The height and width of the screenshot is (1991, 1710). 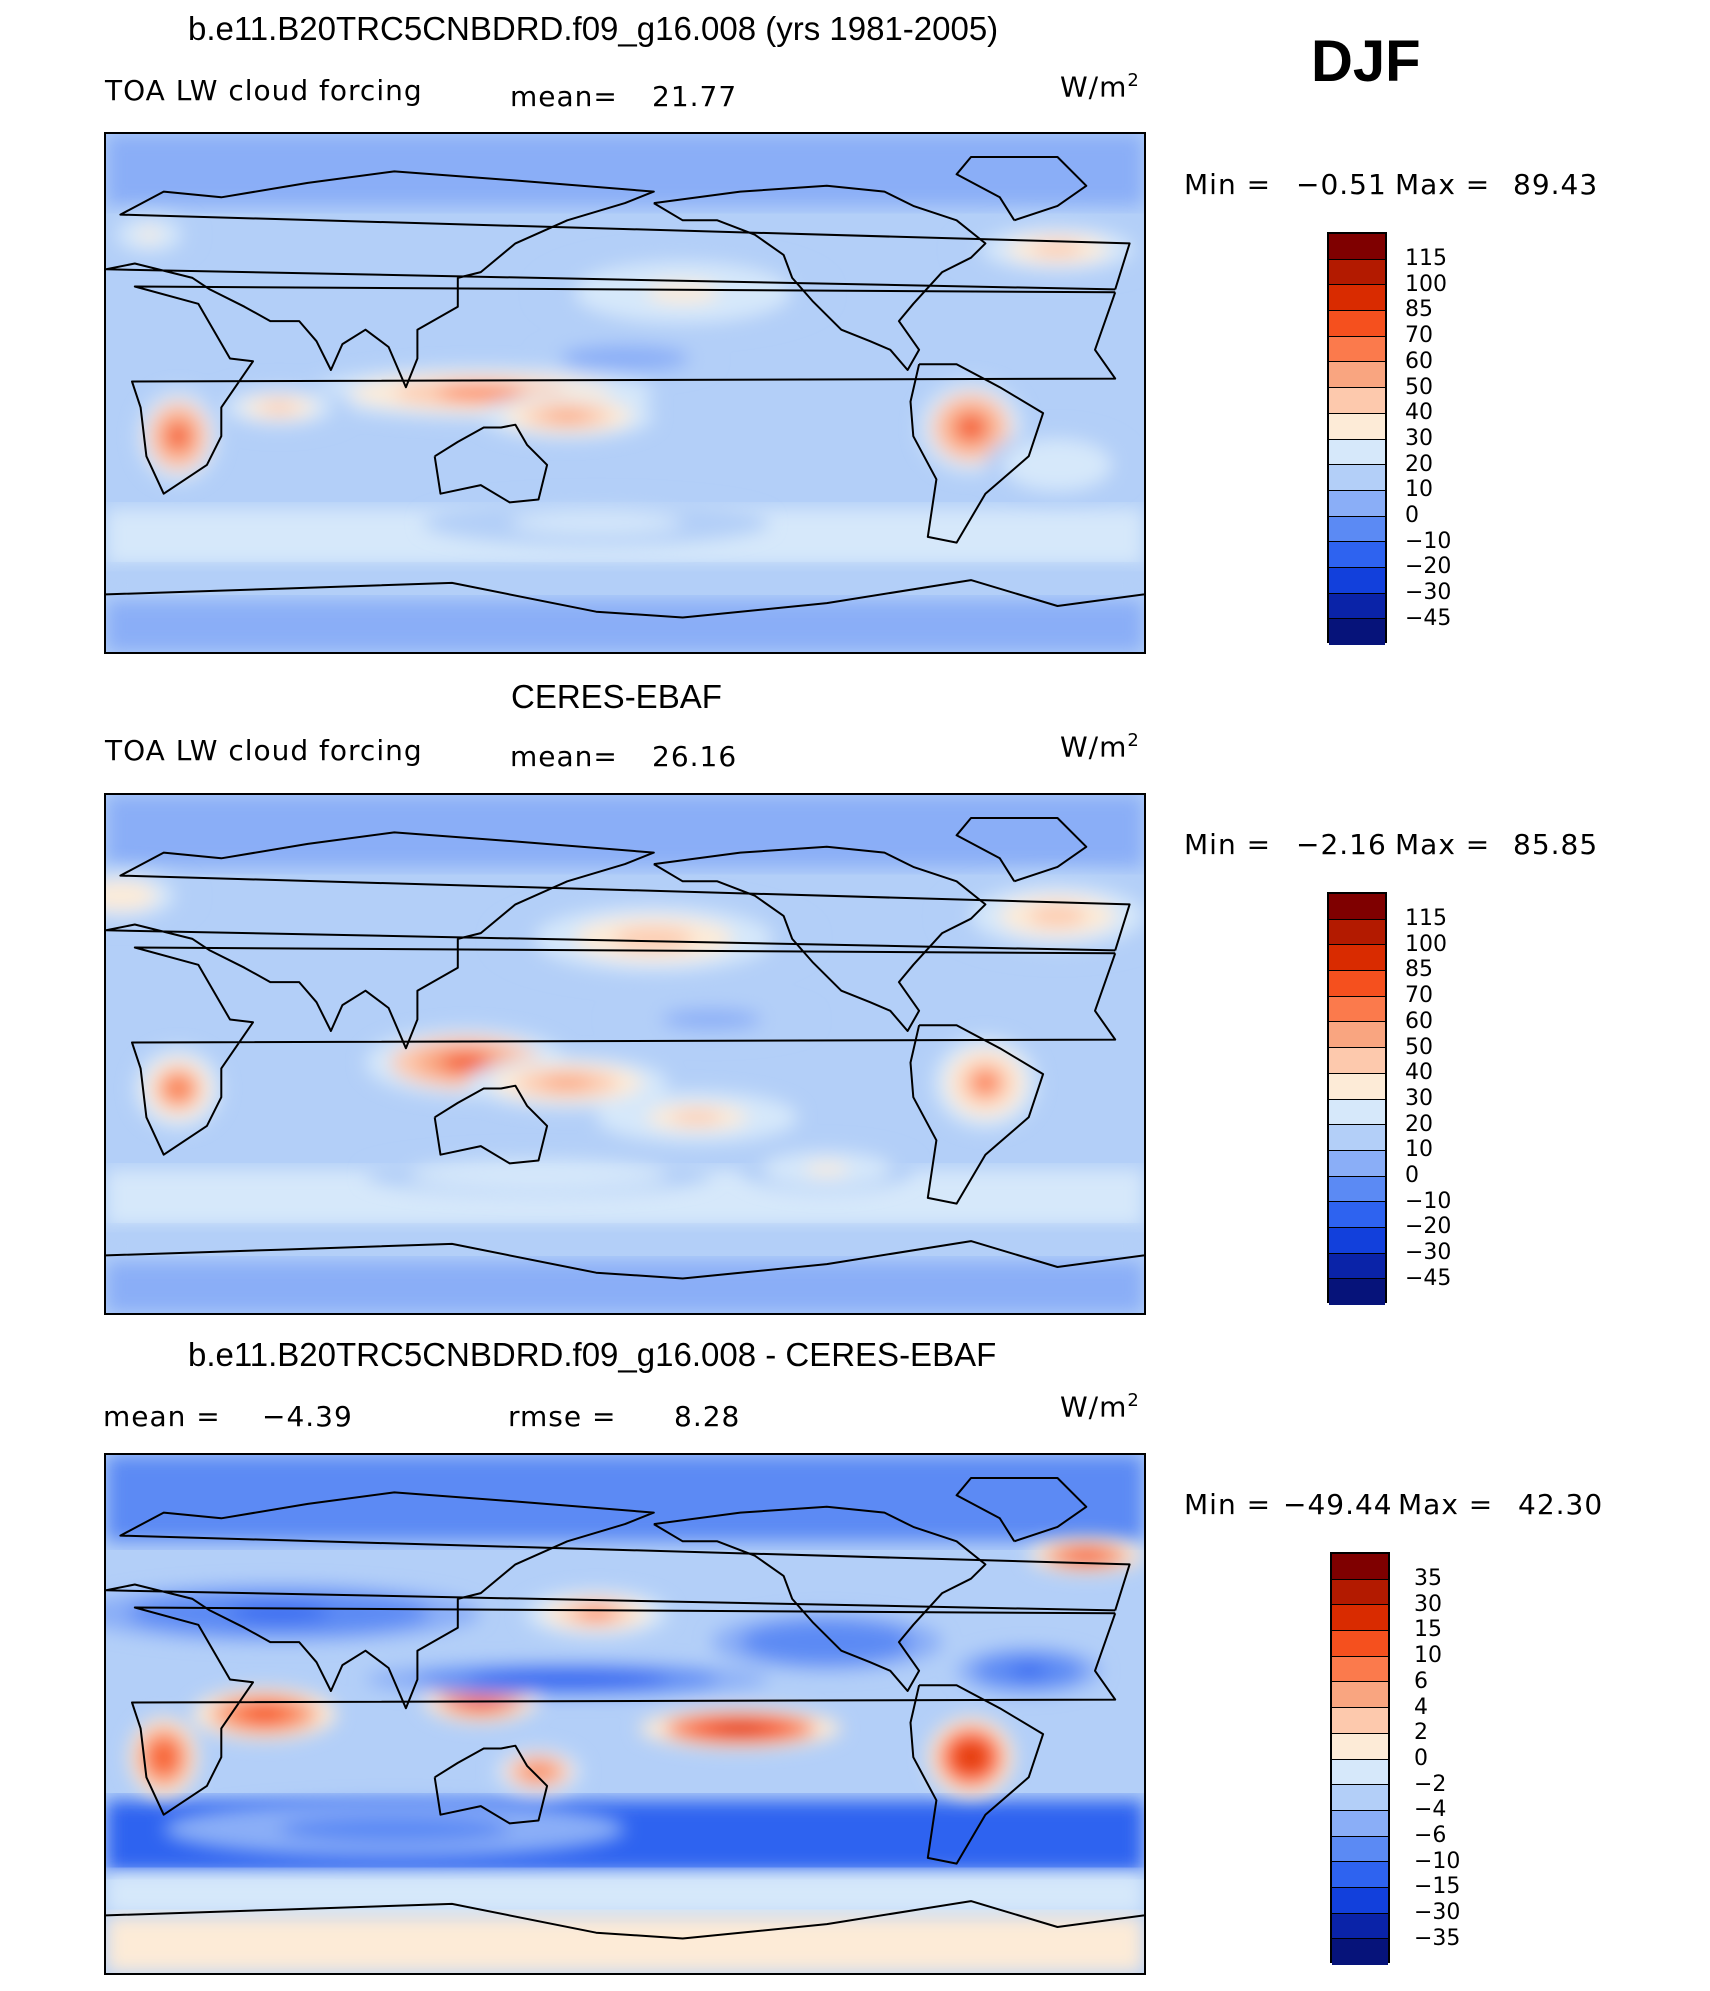 I want to click on colorbar-tick-label: 35, so click(x=1428, y=1578).